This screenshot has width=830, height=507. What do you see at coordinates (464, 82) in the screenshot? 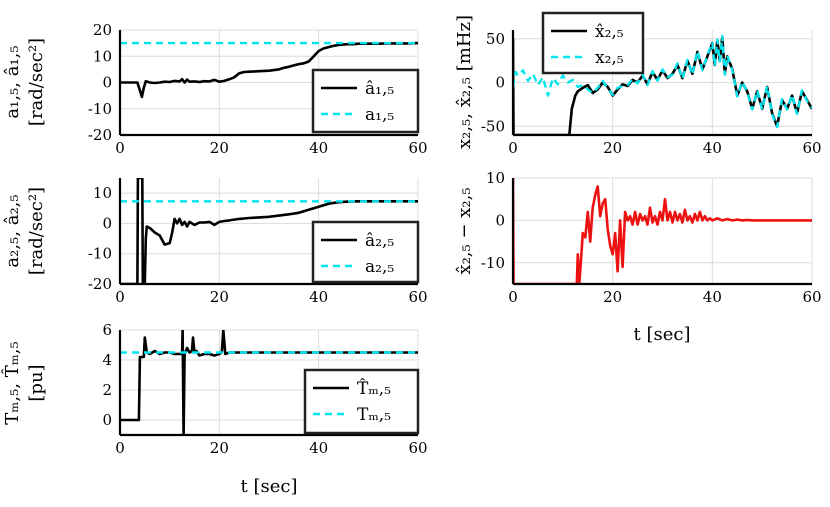
I see `y-axis-label: x₂,₅, x̂₂,₅ [mHz]` at bounding box center [464, 82].